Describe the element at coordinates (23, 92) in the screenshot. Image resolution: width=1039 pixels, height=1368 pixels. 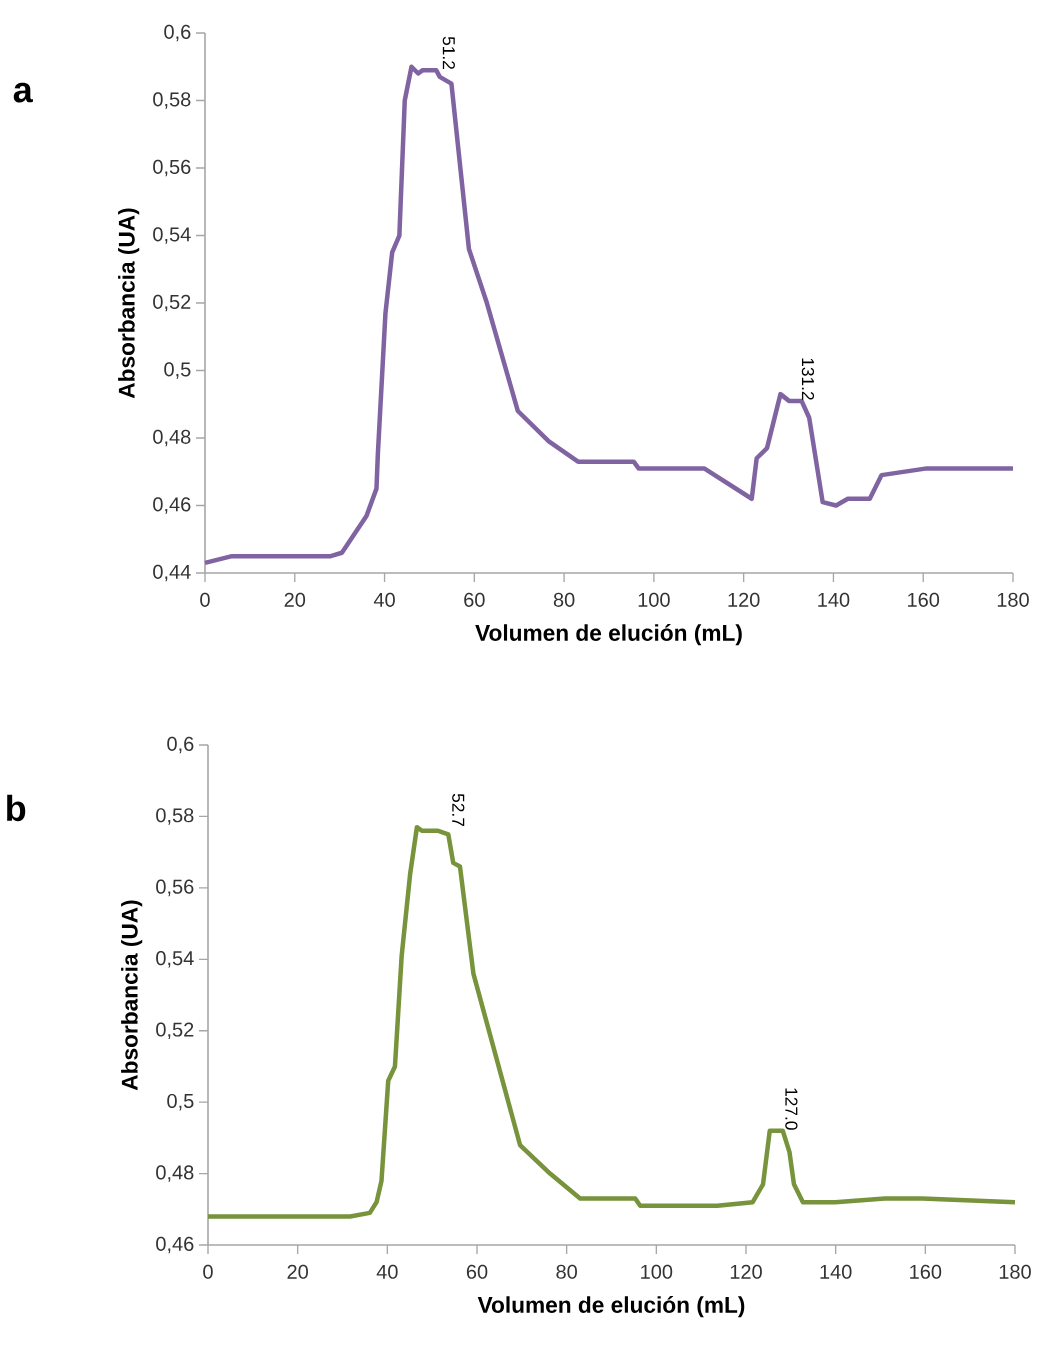
I see `text: a` at that location.